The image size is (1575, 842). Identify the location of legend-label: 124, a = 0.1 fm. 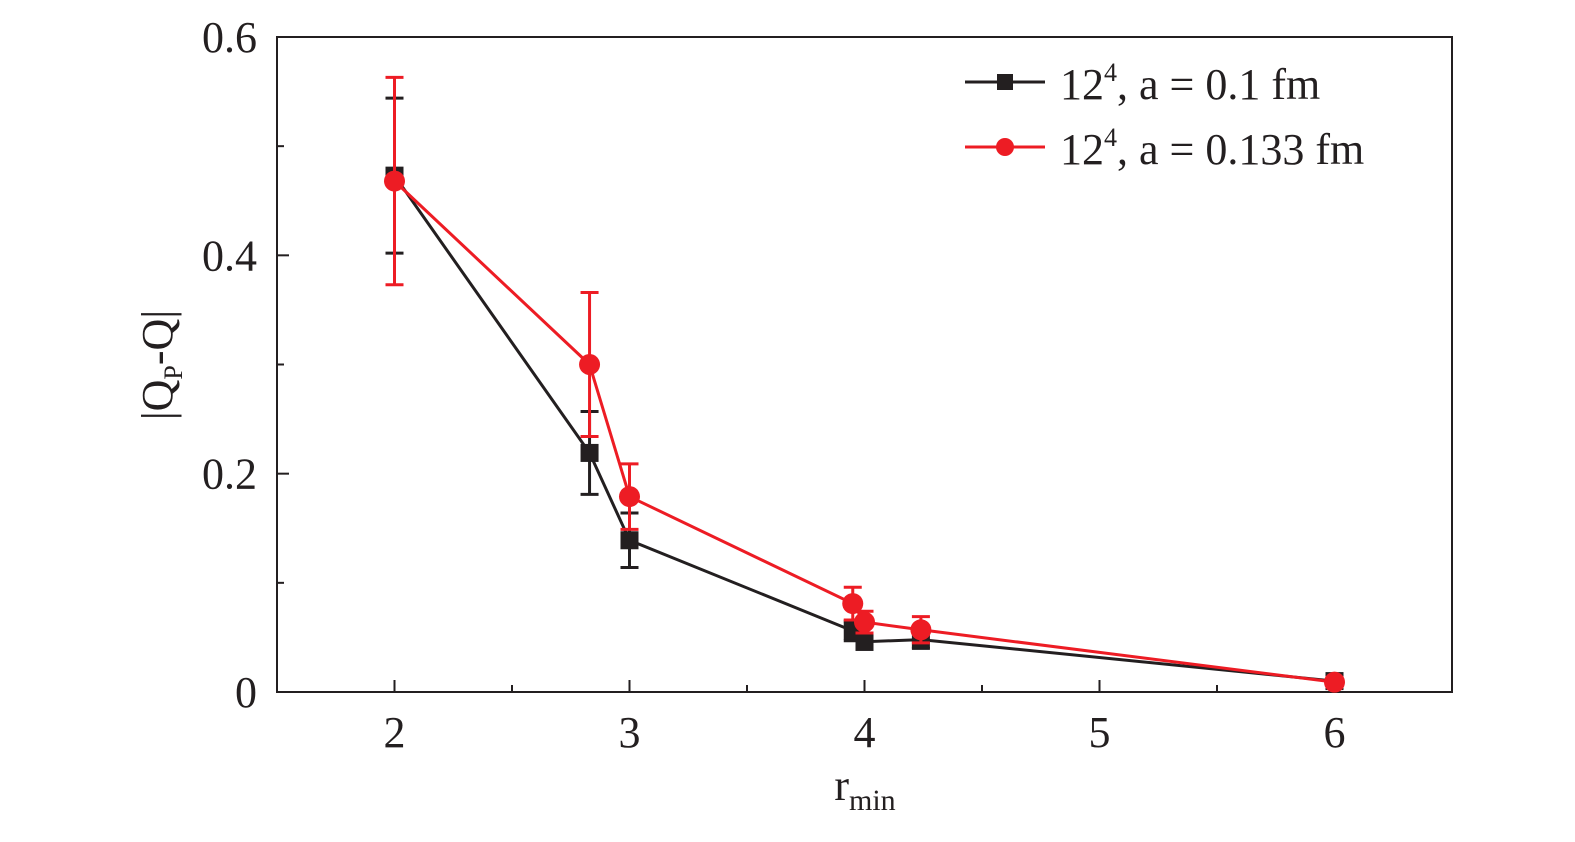
(1190, 83).